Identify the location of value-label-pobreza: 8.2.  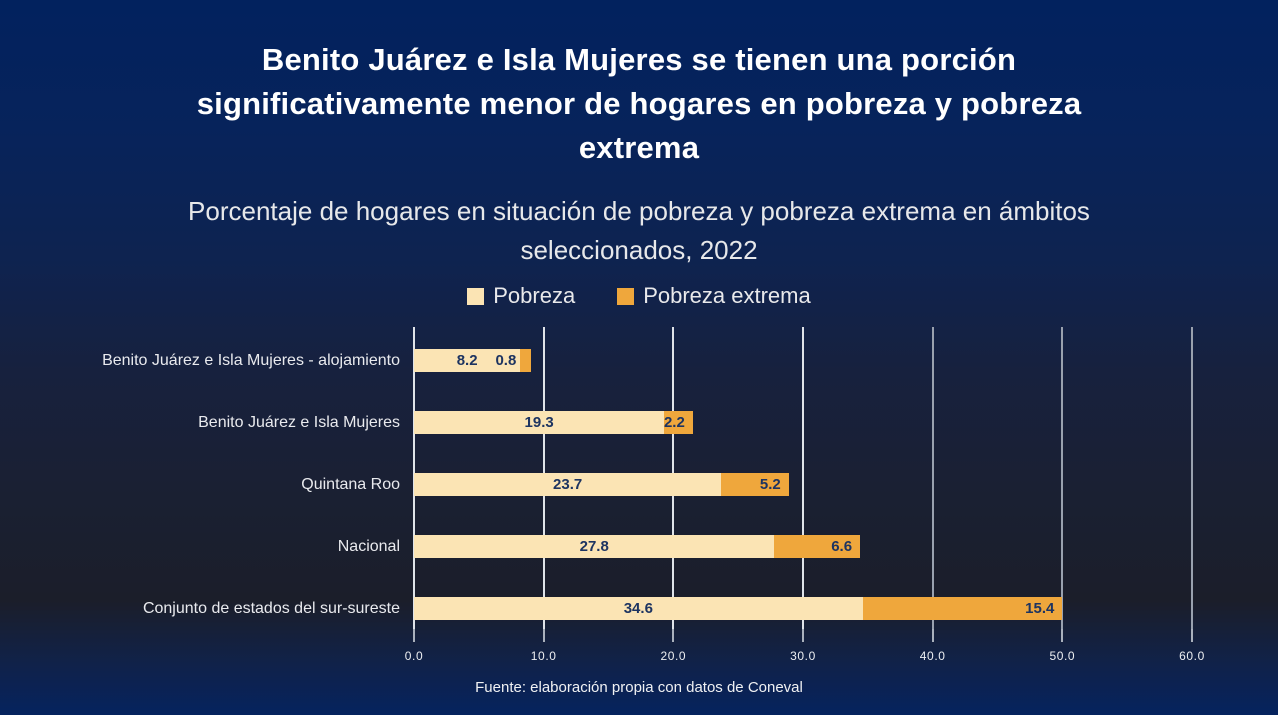
(467, 360).